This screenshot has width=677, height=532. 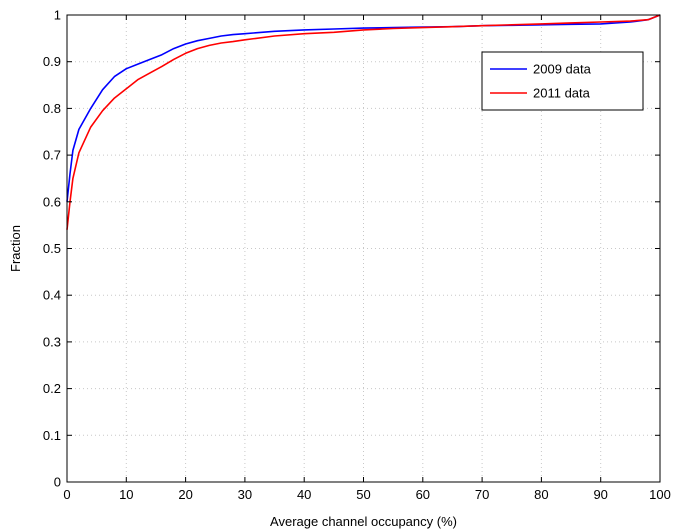 I want to click on y-tick-label: 0.3, so click(x=52, y=341).